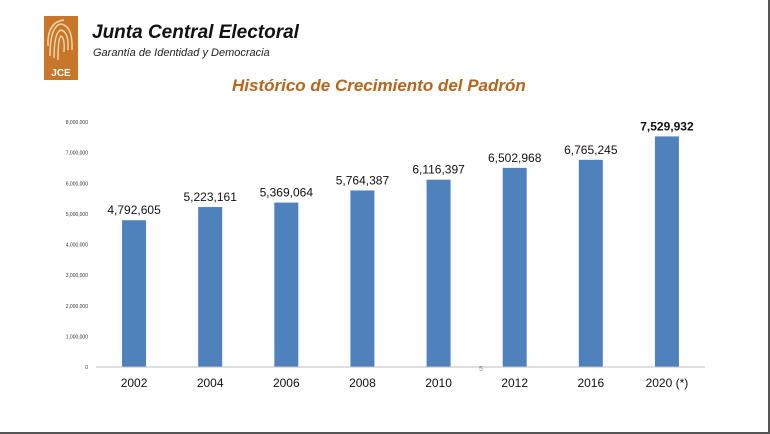  I want to click on bar-2002, so click(134, 293).